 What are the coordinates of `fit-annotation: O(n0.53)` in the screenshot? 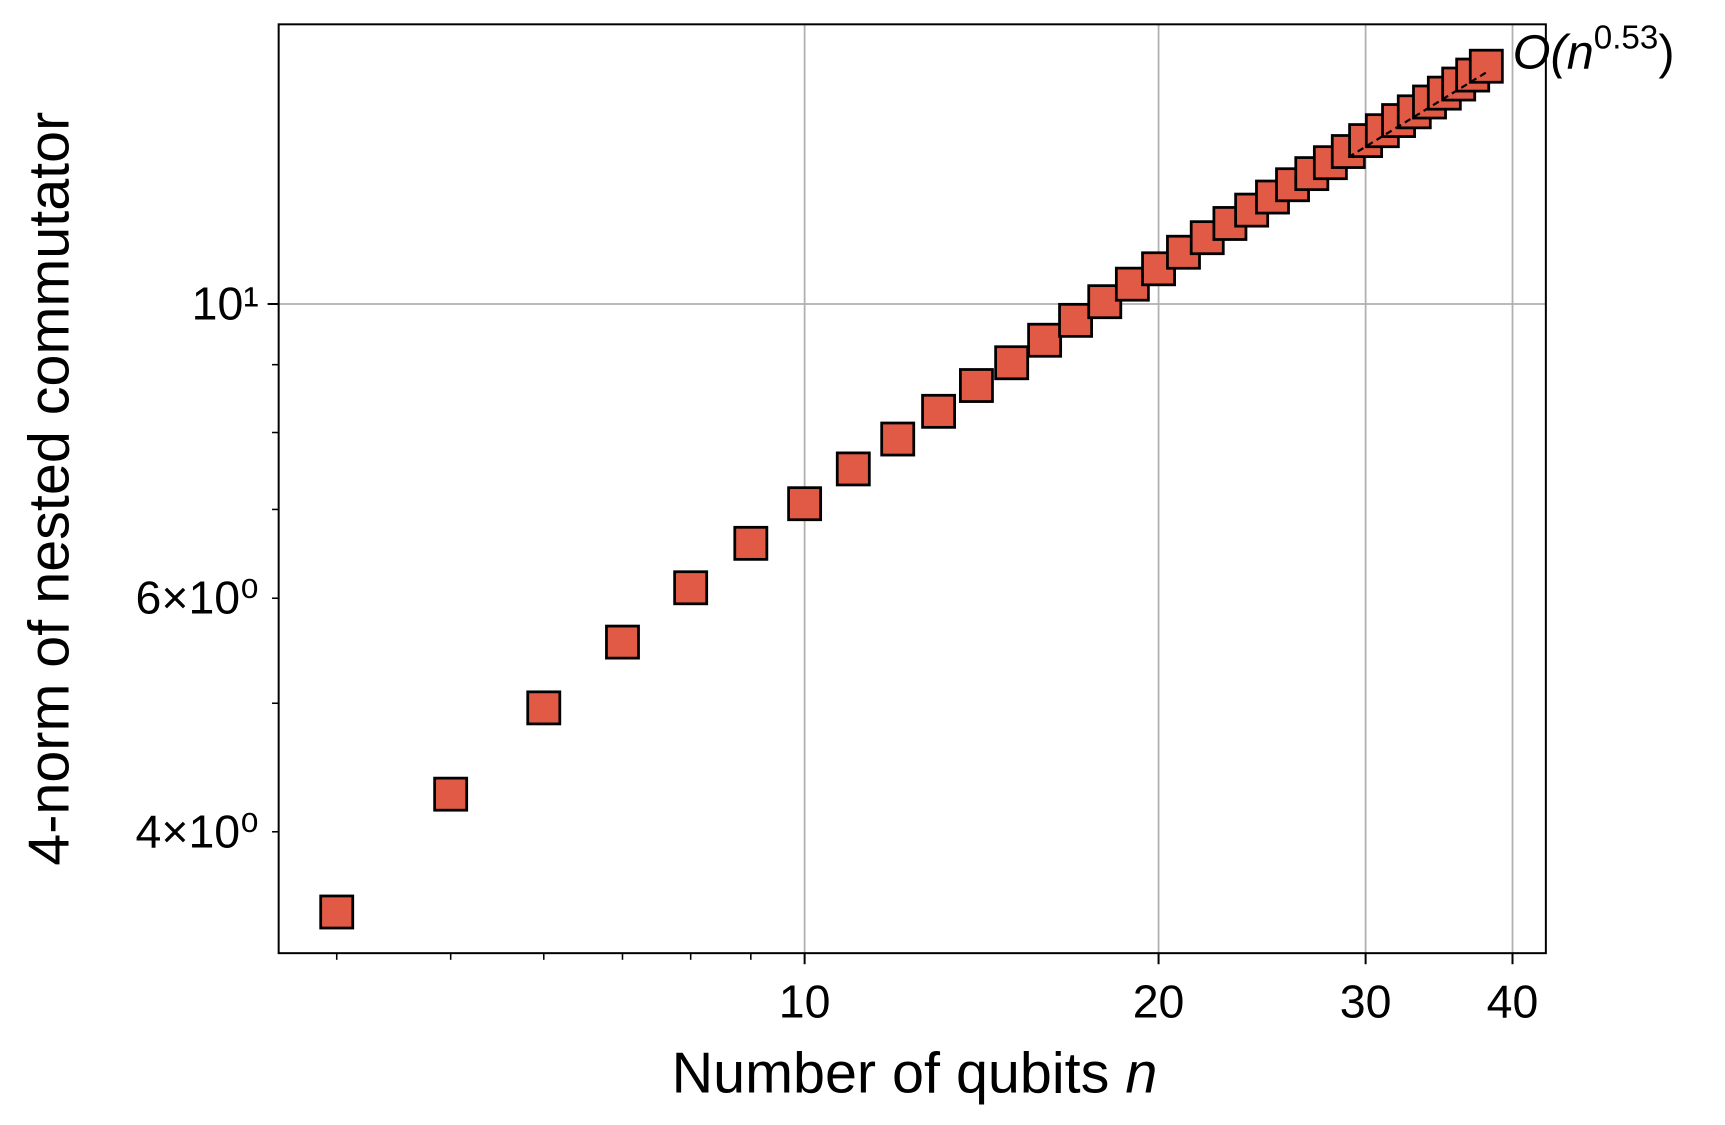 It's located at (1594, 50).